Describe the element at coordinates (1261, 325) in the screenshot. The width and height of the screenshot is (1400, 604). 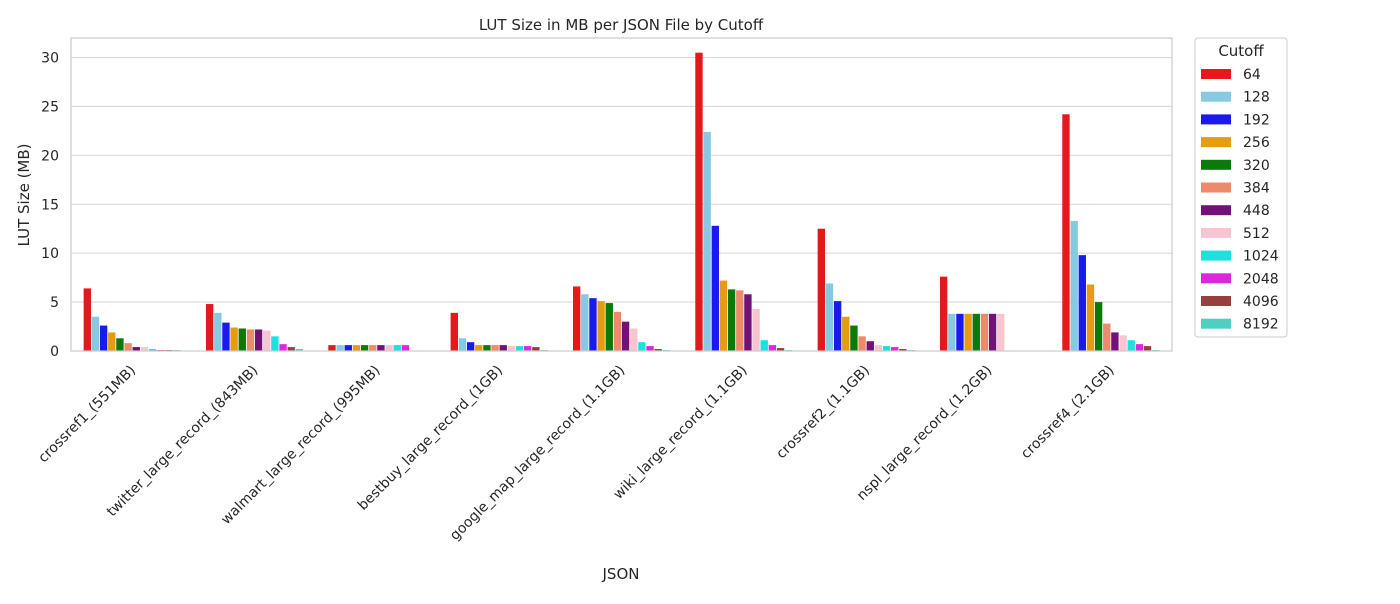
I see `legend-label-8192: 8192` at that location.